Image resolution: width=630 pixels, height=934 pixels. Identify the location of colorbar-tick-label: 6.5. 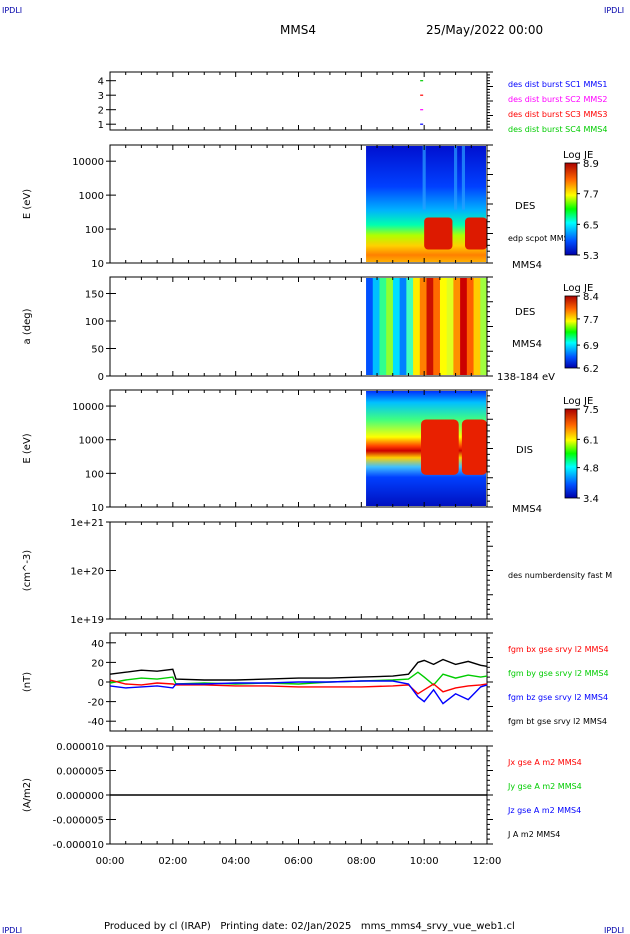
(591, 225).